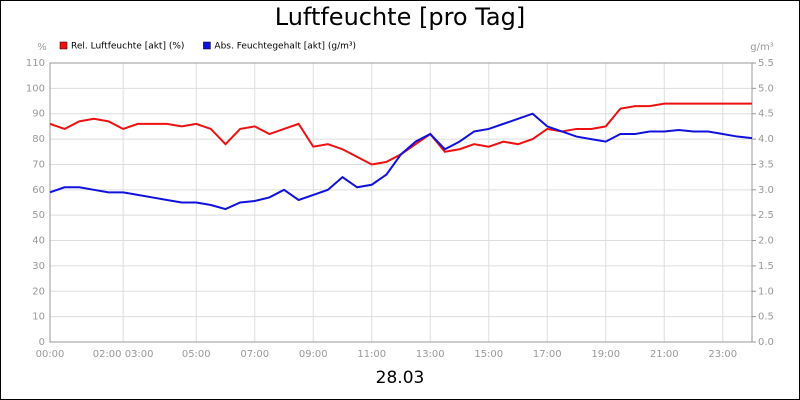  I want to click on y-tick-label: 40, so click(38, 241).